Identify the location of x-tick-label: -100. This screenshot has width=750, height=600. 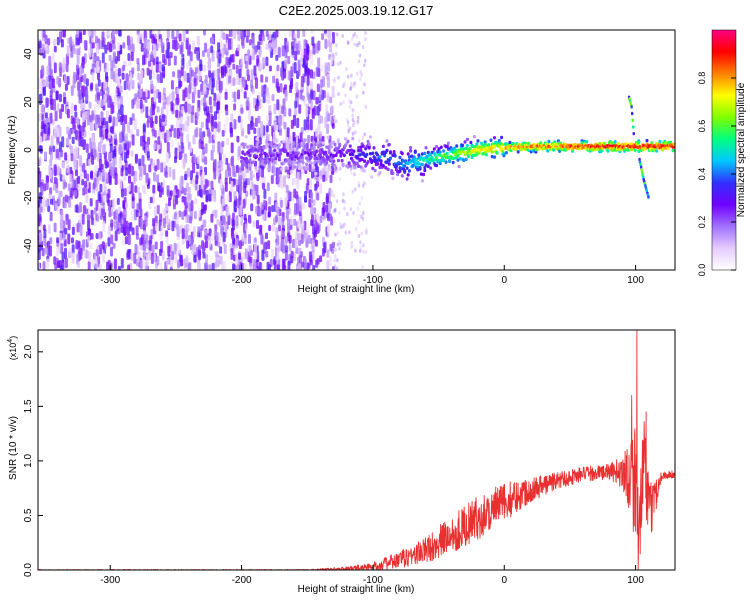
(373, 580).